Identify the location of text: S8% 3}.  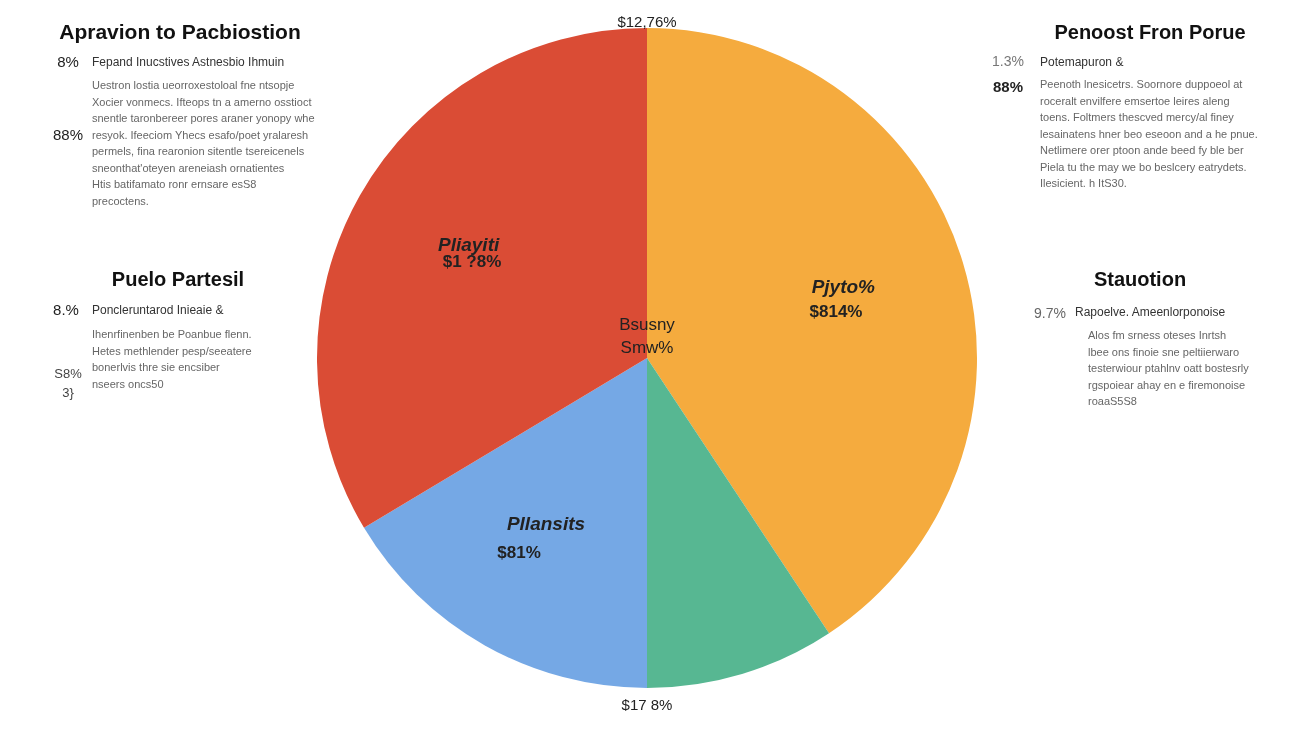
(68, 383).